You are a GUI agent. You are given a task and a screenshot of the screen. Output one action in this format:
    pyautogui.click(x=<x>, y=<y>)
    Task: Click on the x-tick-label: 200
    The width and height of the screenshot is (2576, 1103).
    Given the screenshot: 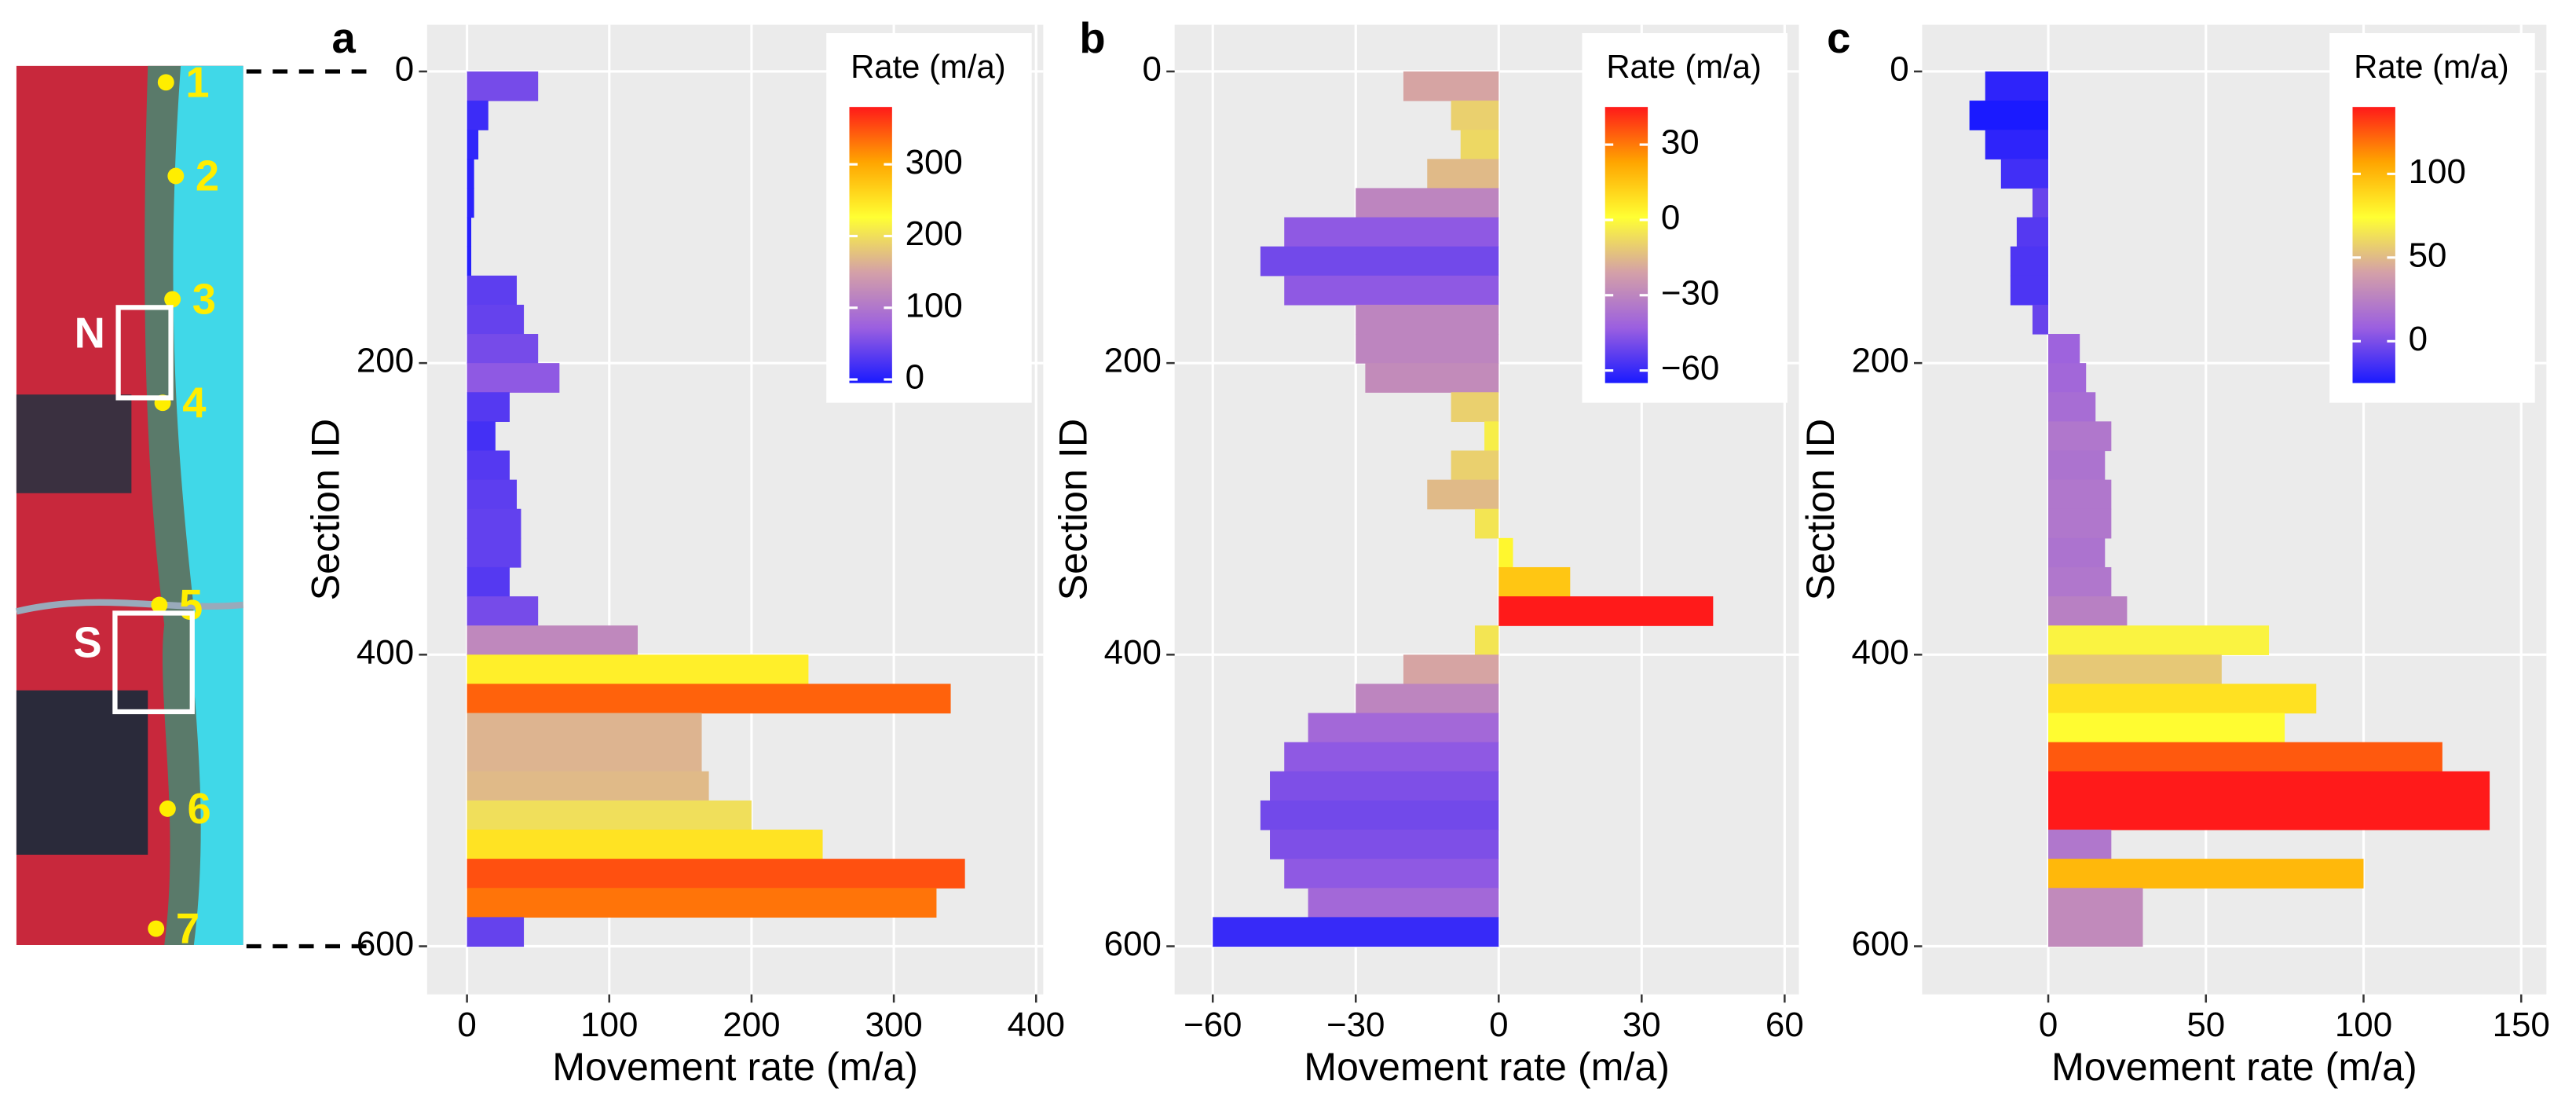 What is the action you would take?
    pyautogui.click(x=751, y=1025)
    